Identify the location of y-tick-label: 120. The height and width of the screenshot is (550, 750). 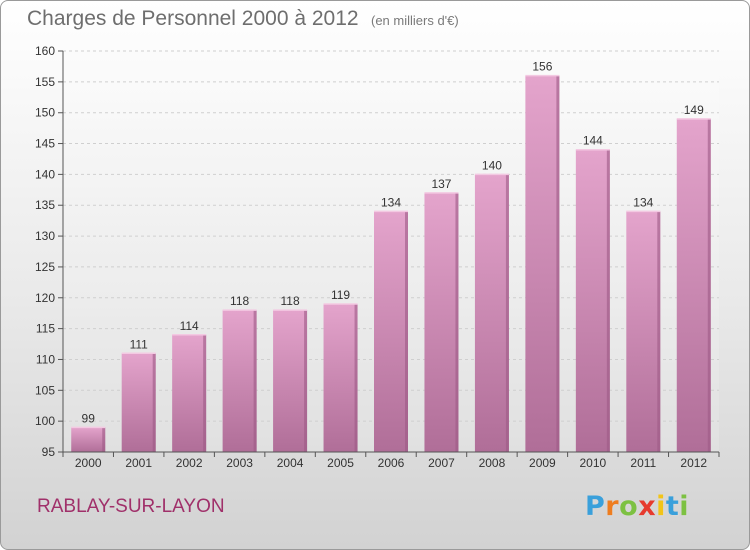
(45, 298).